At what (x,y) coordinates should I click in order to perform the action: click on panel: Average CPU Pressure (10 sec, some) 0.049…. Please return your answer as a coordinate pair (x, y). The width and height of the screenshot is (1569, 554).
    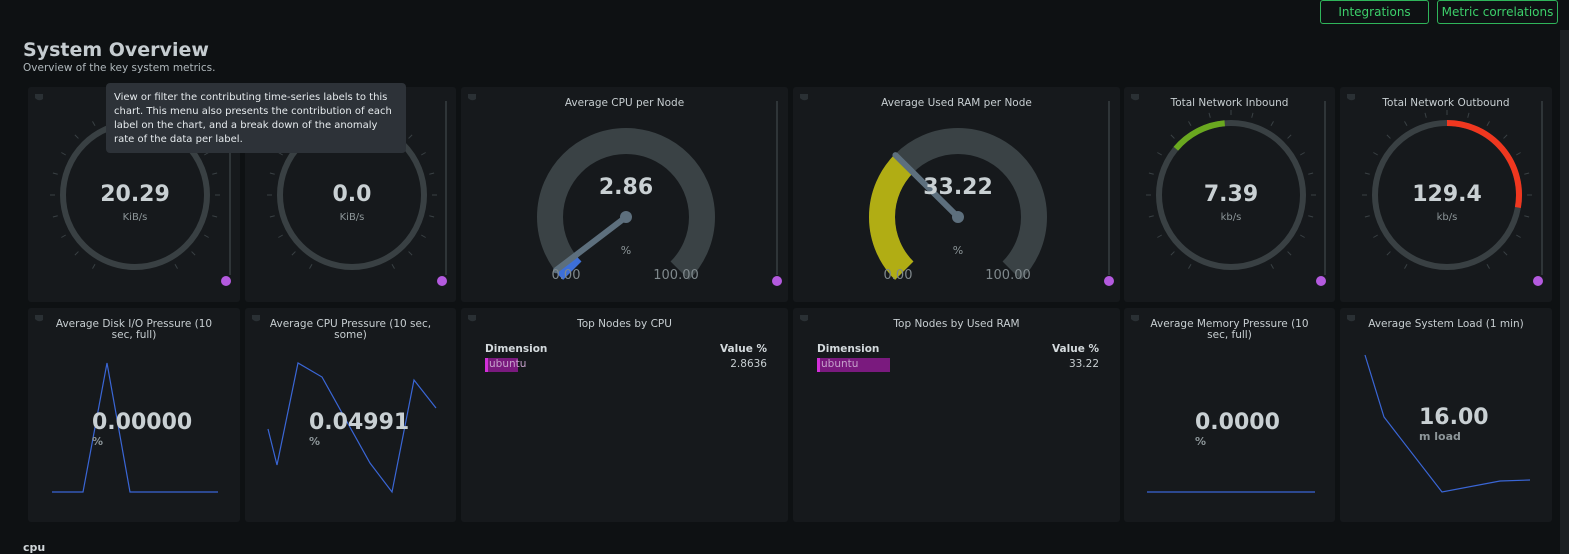
    Looking at the image, I should click on (350, 415).